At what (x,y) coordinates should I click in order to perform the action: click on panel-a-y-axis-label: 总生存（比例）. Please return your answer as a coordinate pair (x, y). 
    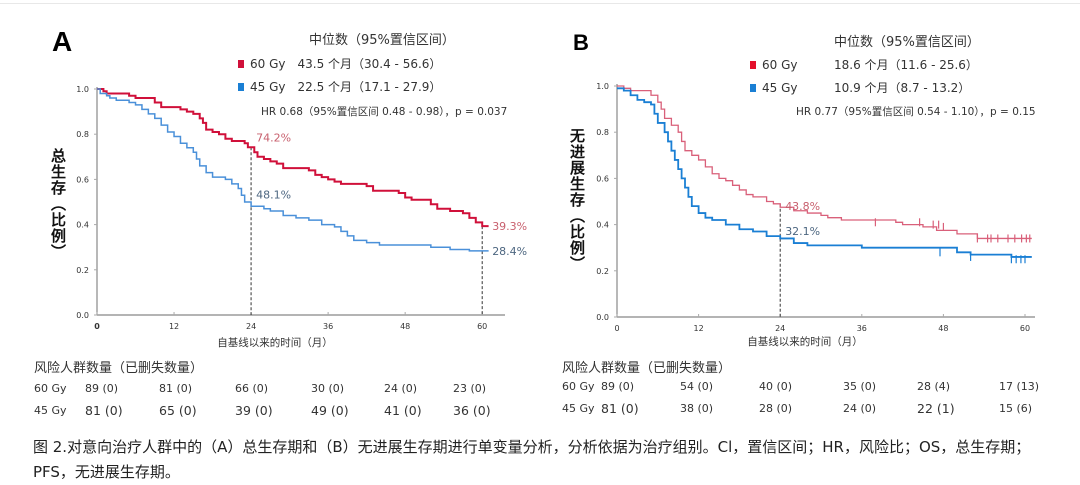
    Looking at the image, I should click on (58, 204).